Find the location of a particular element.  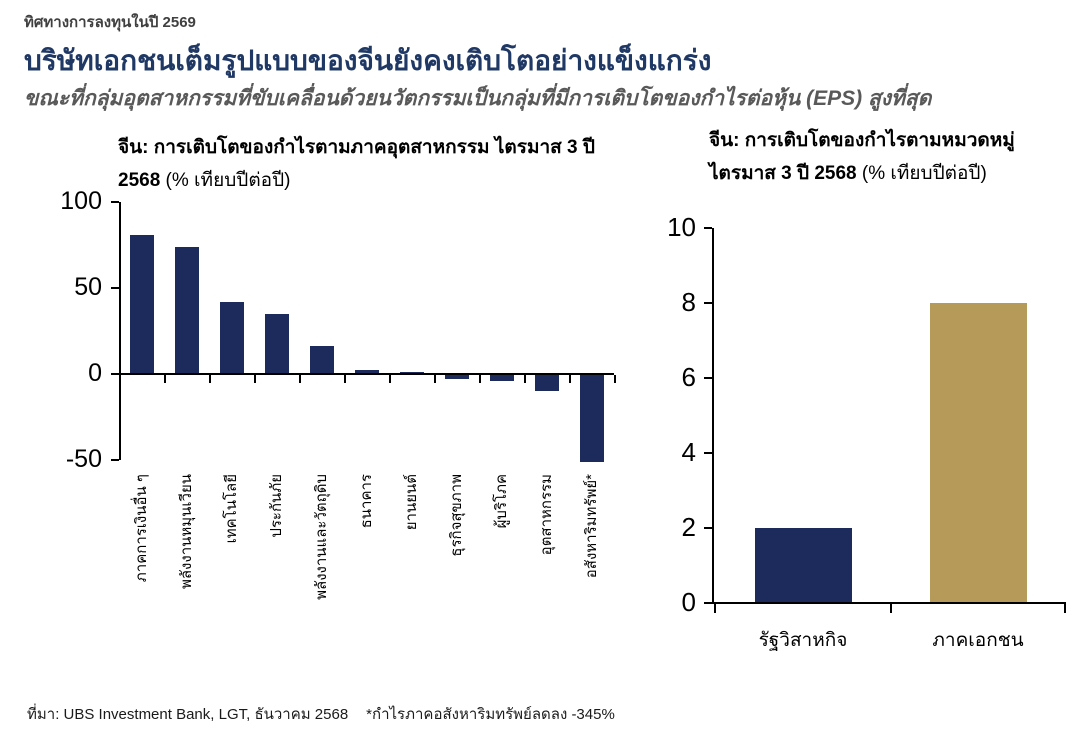

right-chart-title-line2-bold: ไตรมาส 3 ปี 2568 is located at coordinates (783, 173).